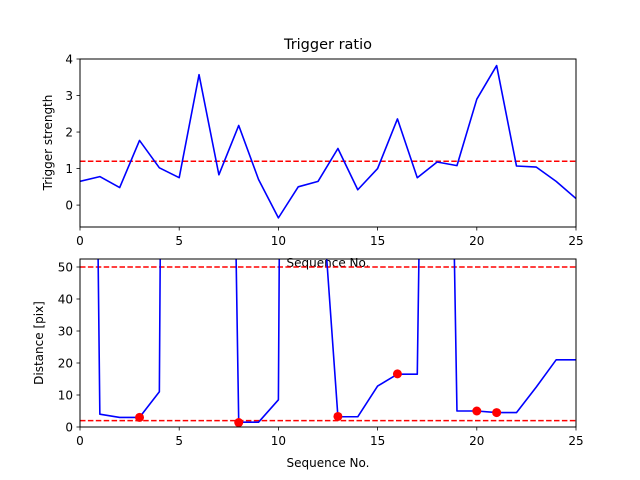  Describe the element at coordinates (328, 463) in the screenshot. I see `x-axis-label: Sequence No.` at that location.